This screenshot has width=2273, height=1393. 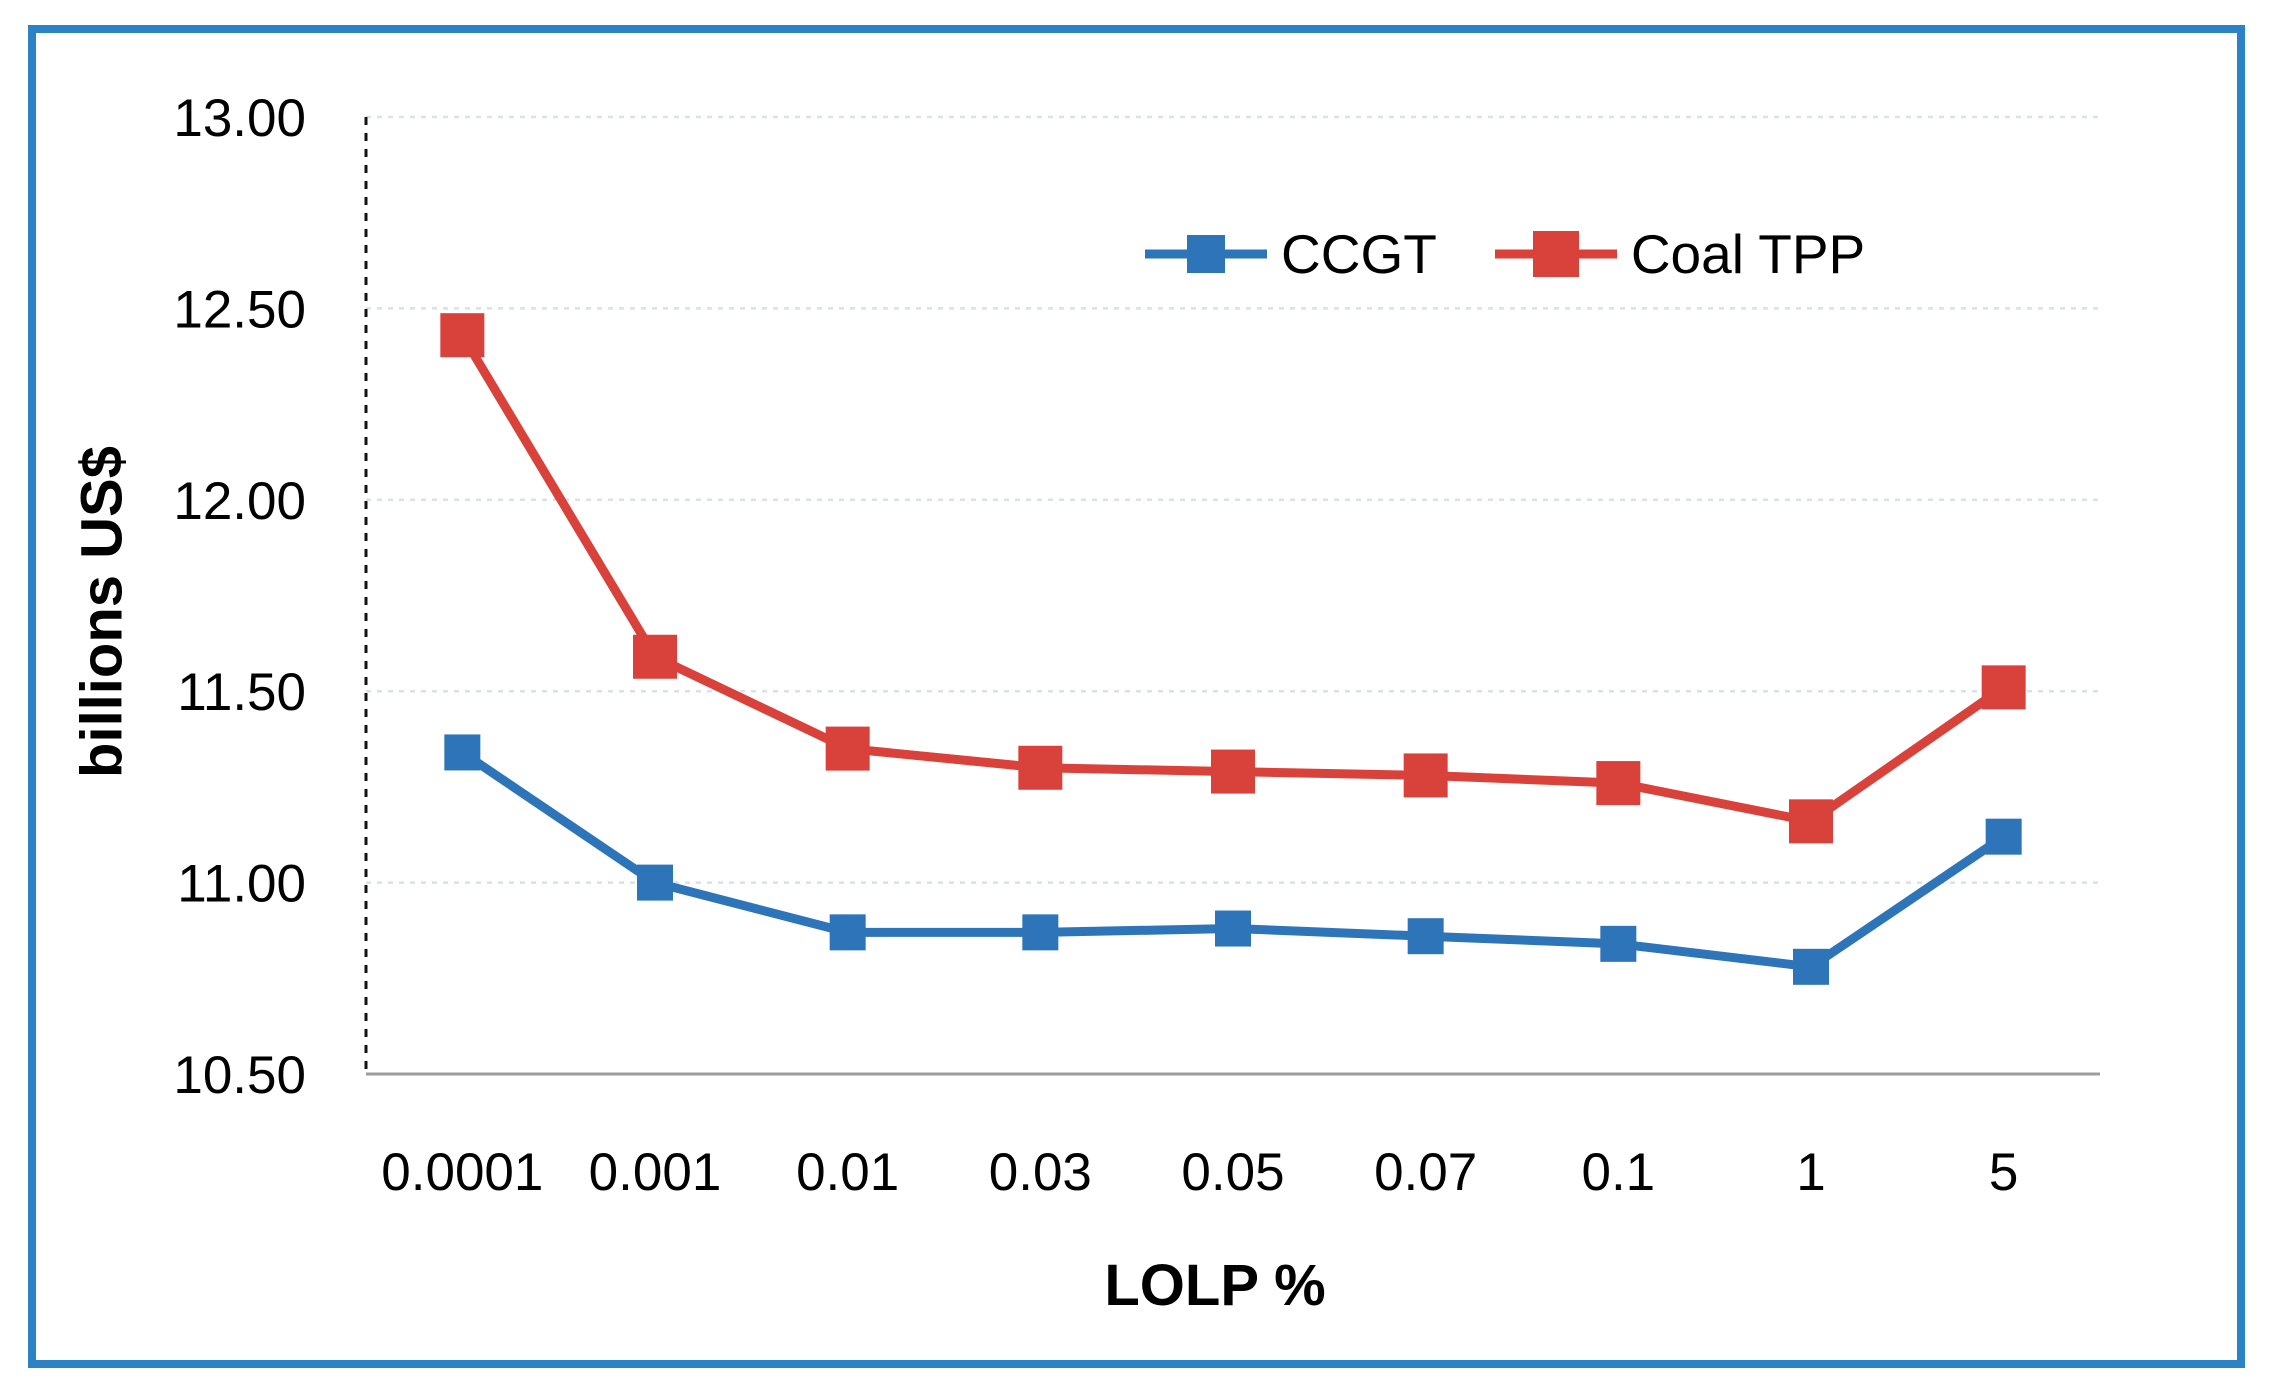 I want to click on legend-label-coal-tpp: Coal TPP, so click(x=1748, y=254).